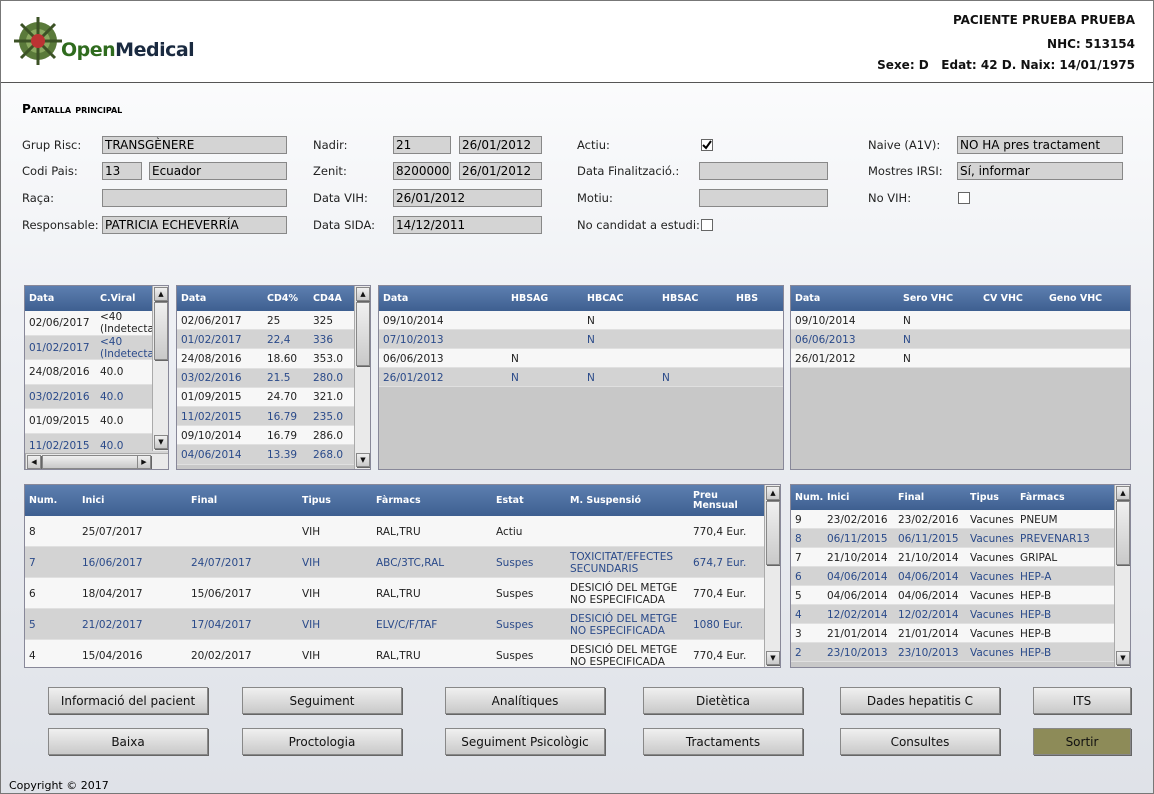  What do you see at coordinates (422, 171) in the screenshot?
I see `text-field: 8200000` at bounding box center [422, 171].